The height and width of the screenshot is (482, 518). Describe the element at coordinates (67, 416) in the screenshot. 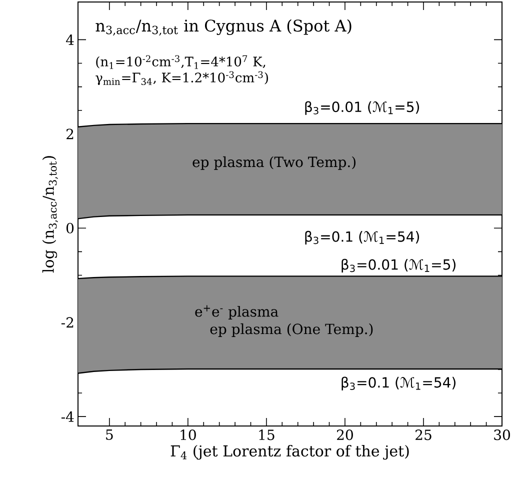

I see `y-tick-label: -4` at that location.